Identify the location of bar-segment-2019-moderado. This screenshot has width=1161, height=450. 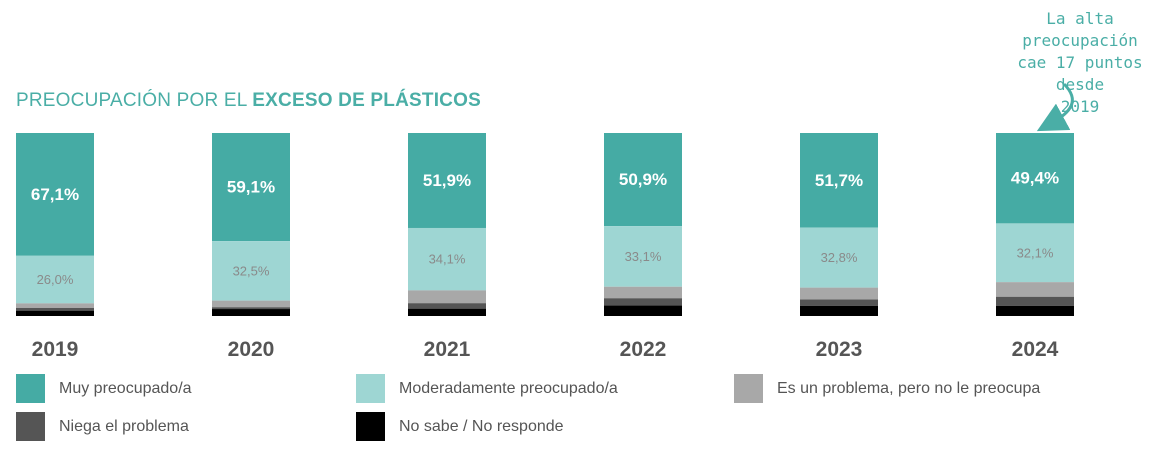
(55, 279).